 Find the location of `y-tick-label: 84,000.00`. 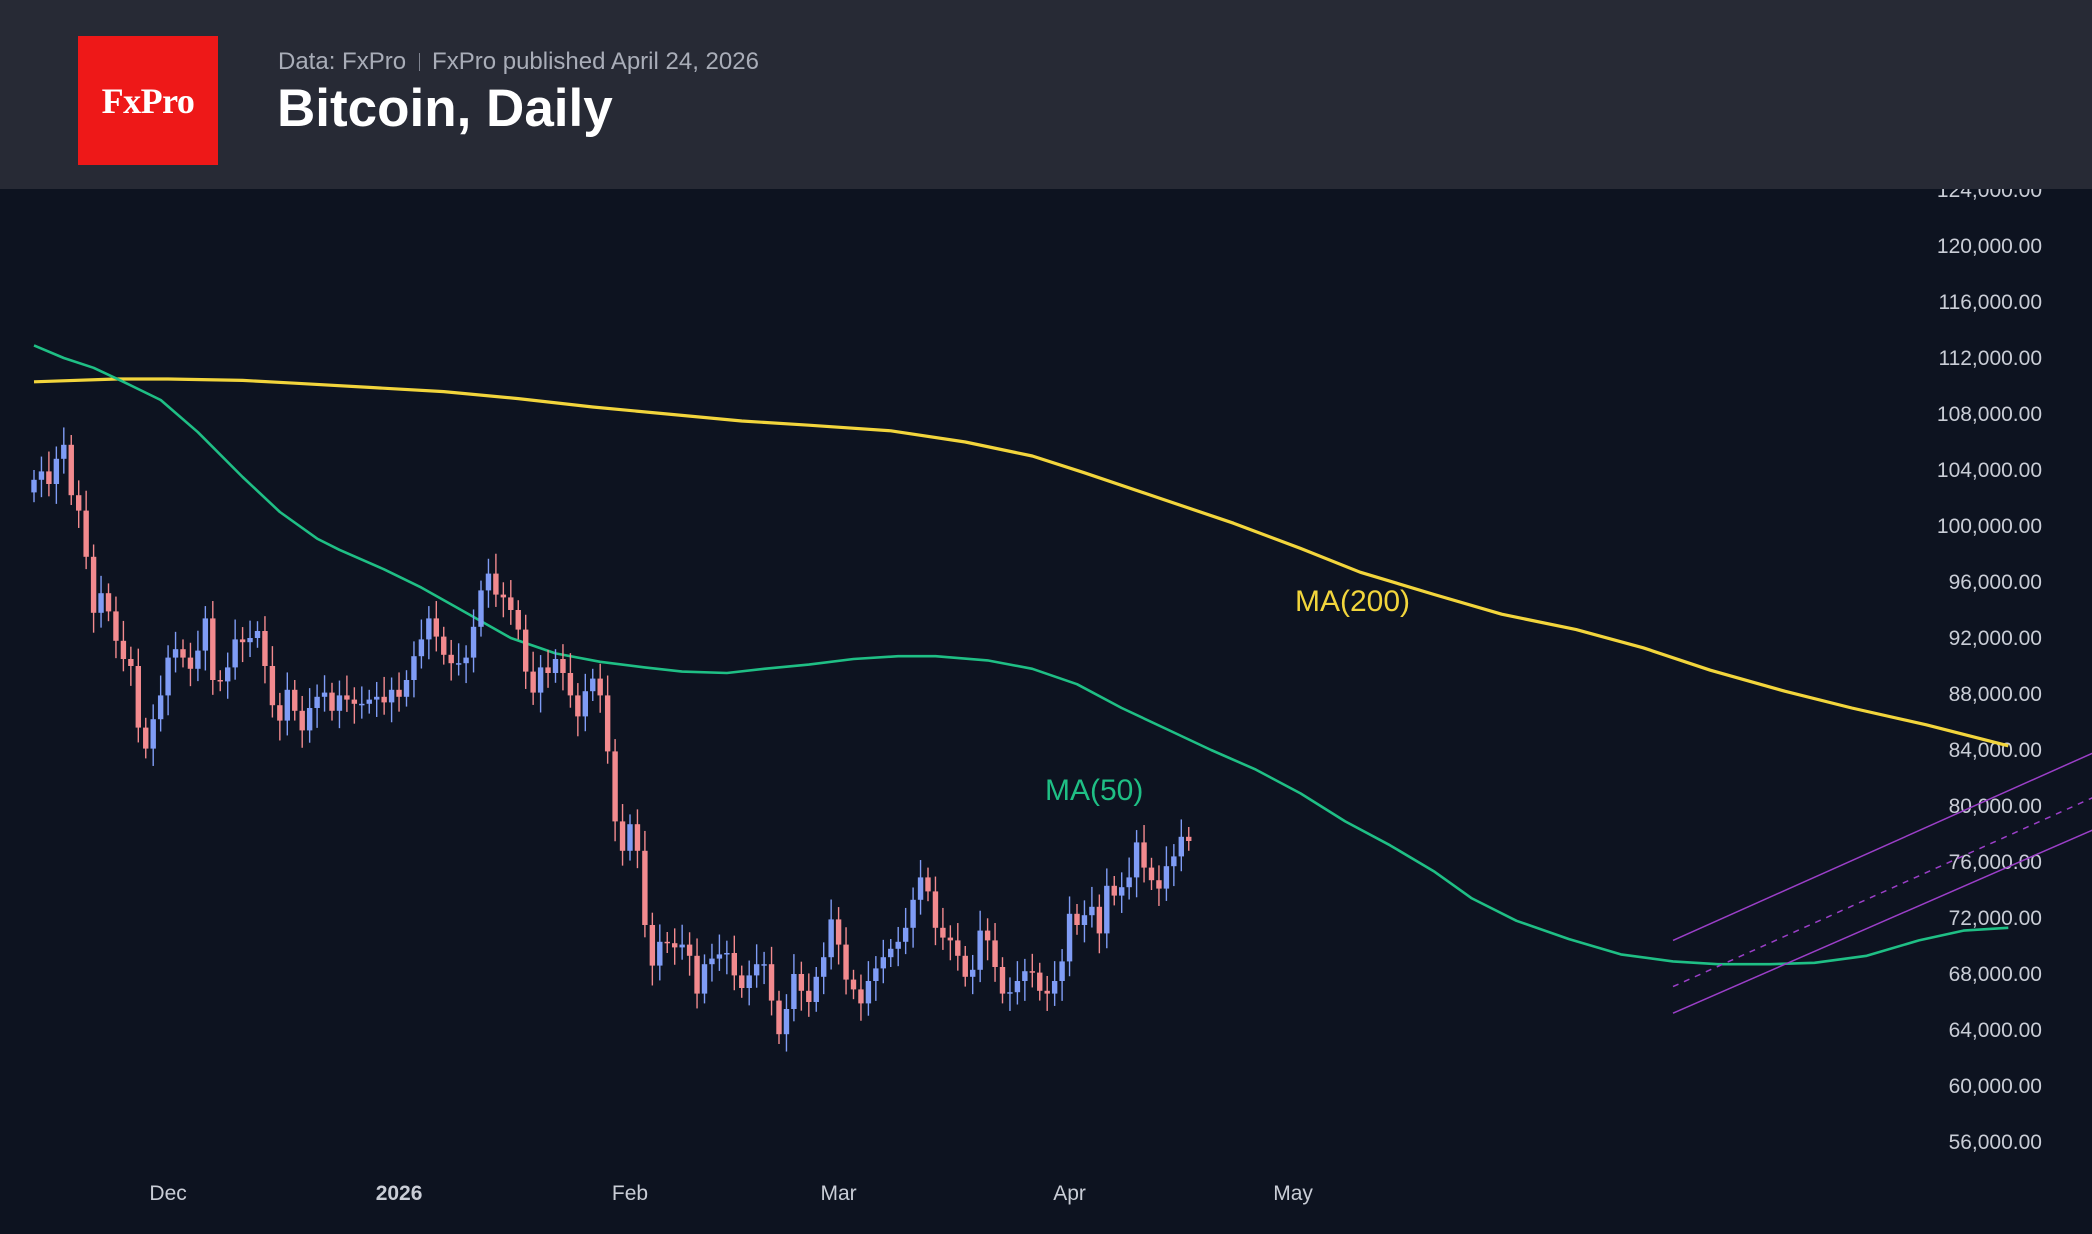

y-tick-label: 84,000.00 is located at coordinates (1995, 750).